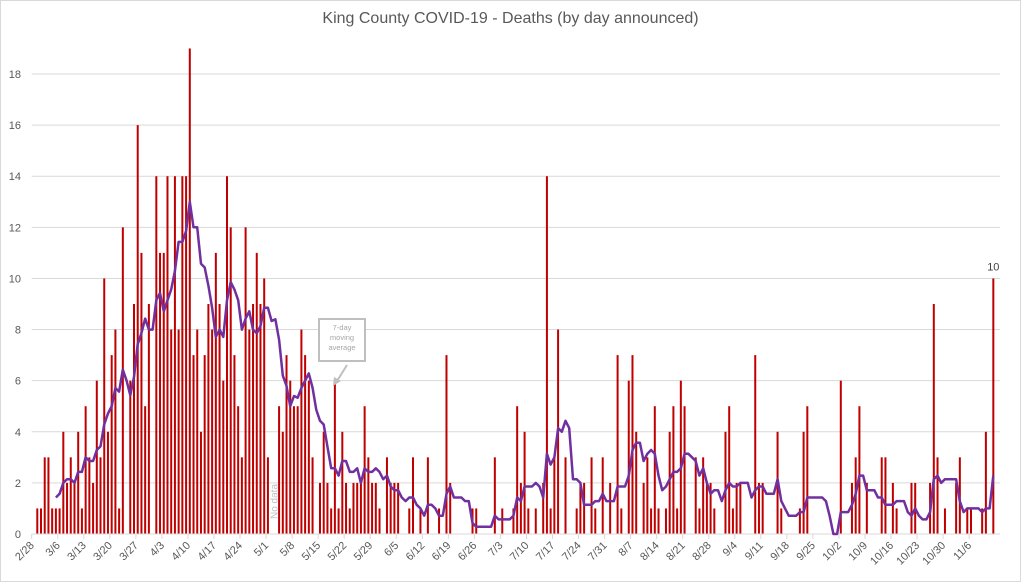 The height and width of the screenshot is (582, 1021). Describe the element at coordinates (287, 549) in the screenshot. I see `x-tick-label: 5/8` at that location.